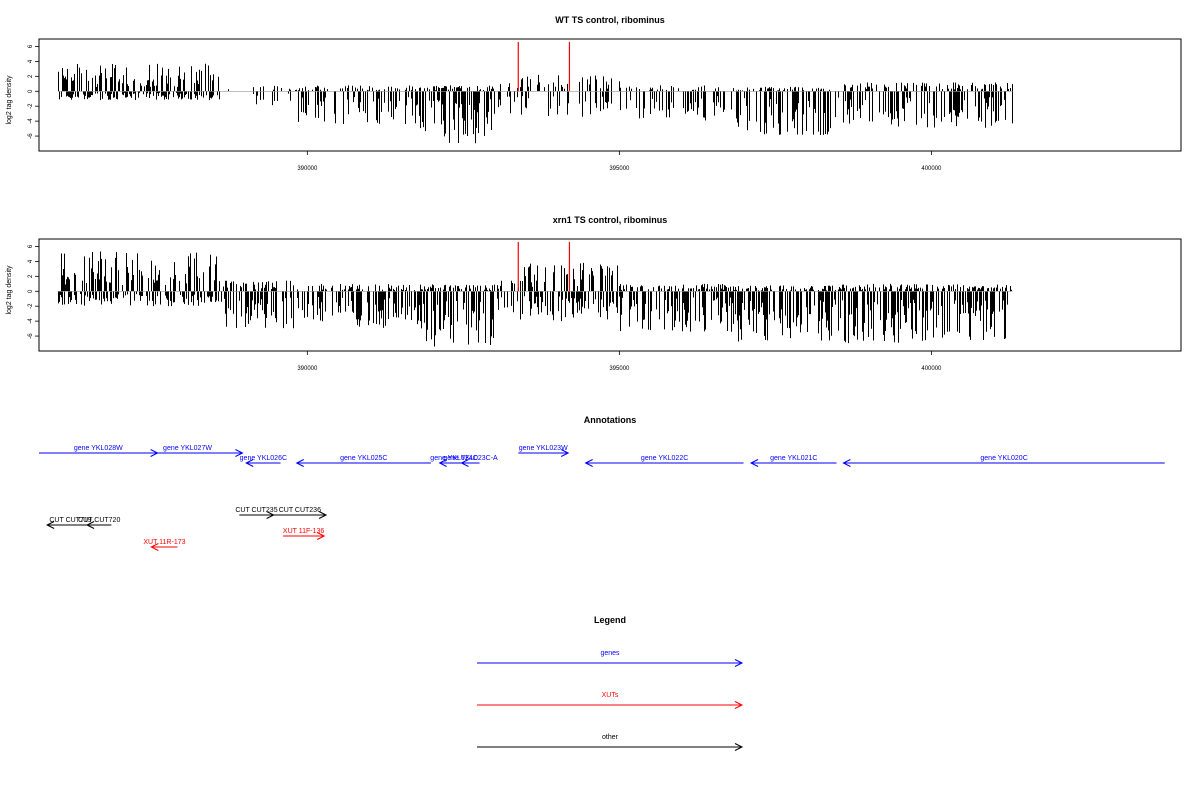 Image resolution: width=1200 pixels, height=800 pixels. I want to click on feature-label: gene YKL027W, so click(187, 448).